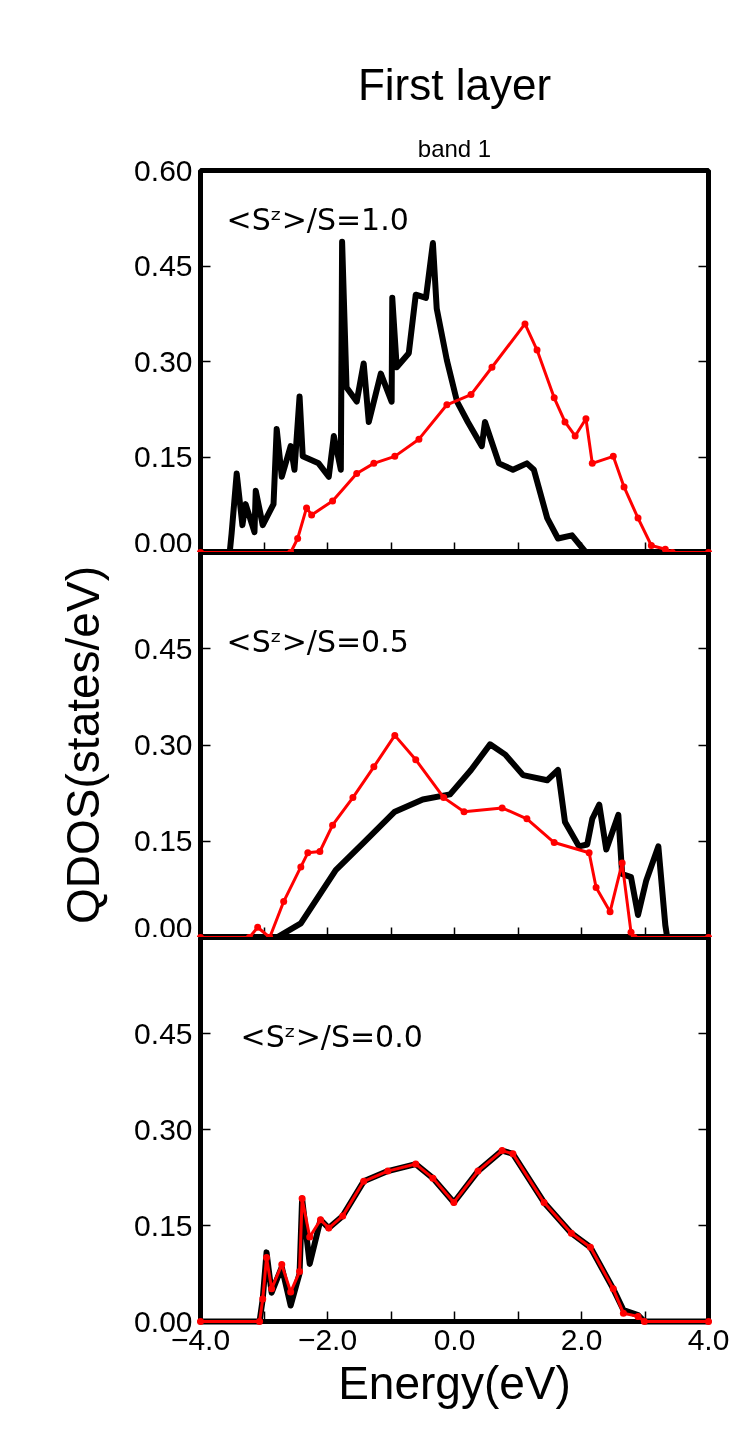 This screenshot has height=1436, width=740. I want to click on x-tick-label: −2.0, so click(327, 1339).